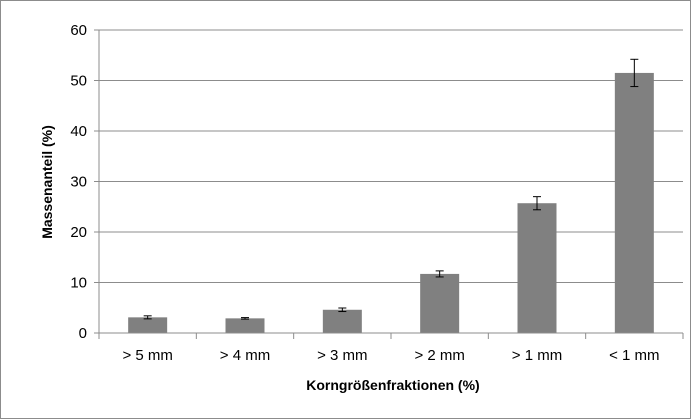  What do you see at coordinates (342, 355) in the screenshot?
I see `x-tick-label: > 3 mm` at bounding box center [342, 355].